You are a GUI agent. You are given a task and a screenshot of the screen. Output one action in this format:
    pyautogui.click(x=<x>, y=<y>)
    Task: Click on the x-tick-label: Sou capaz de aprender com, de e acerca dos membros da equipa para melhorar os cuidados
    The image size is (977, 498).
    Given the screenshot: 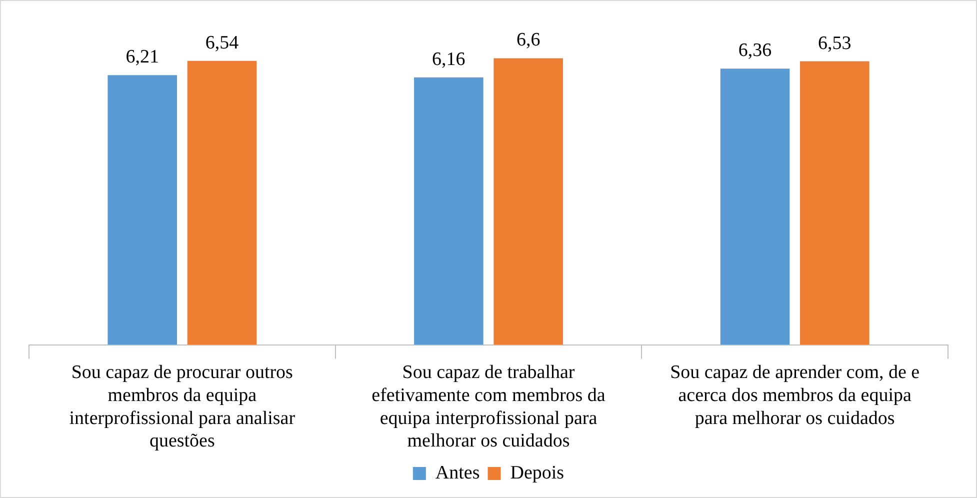 What is the action you would take?
    pyautogui.click(x=795, y=395)
    